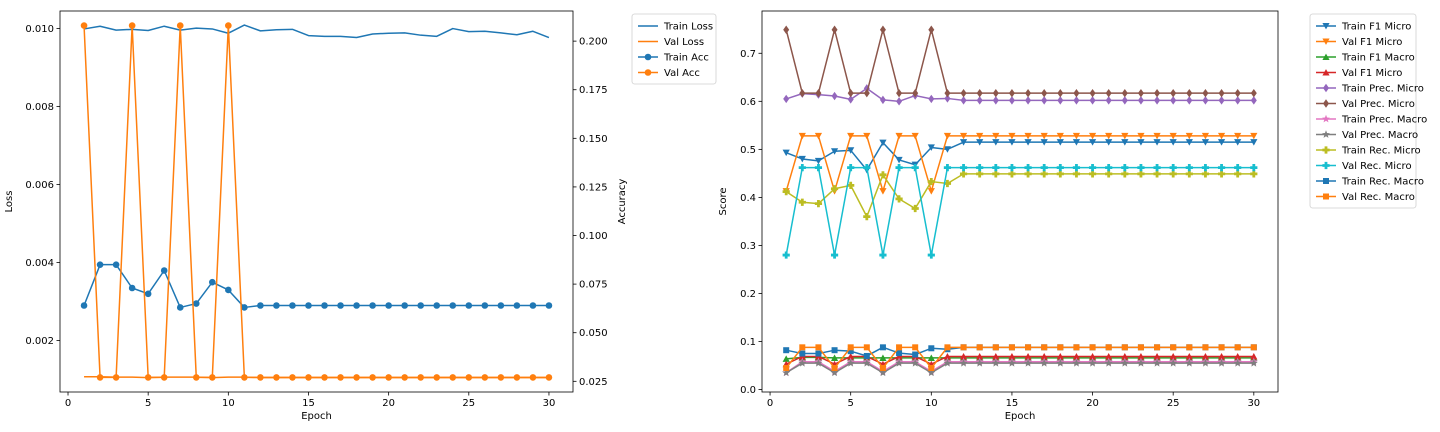  I want to click on chart1-ytick-label-0: 0.0, so click(748, 390).